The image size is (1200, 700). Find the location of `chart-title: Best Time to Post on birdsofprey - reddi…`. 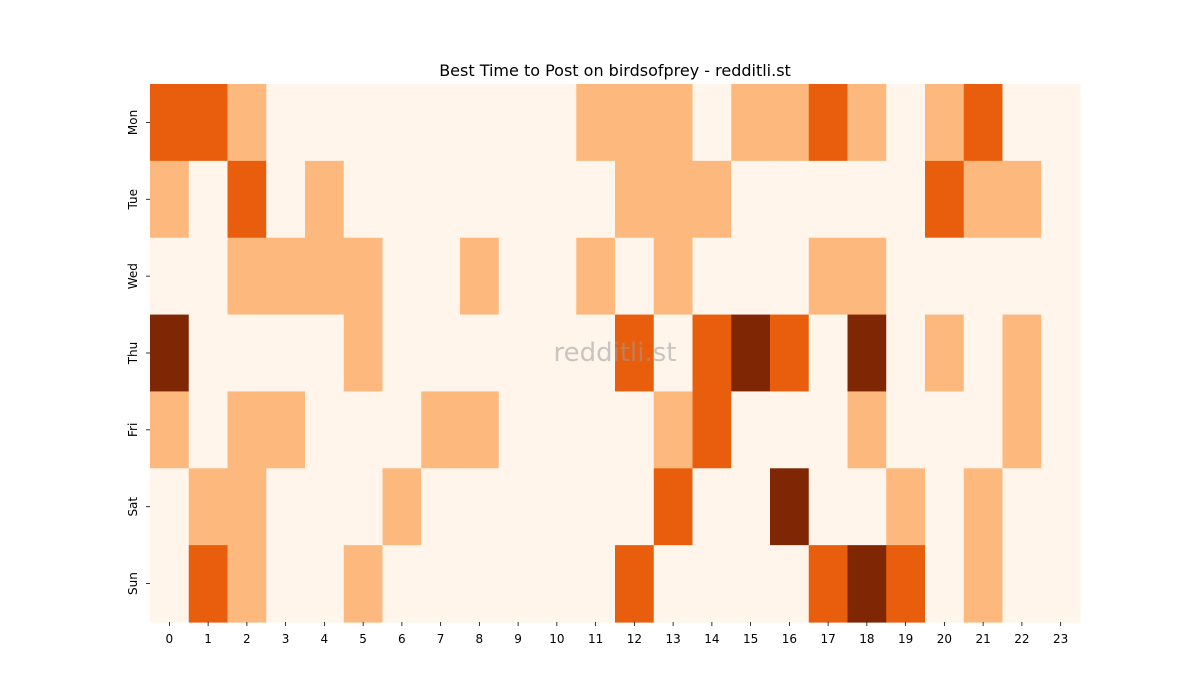

chart-title: Best Time to Post on birdsofprey - reddi… is located at coordinates (615, 70).